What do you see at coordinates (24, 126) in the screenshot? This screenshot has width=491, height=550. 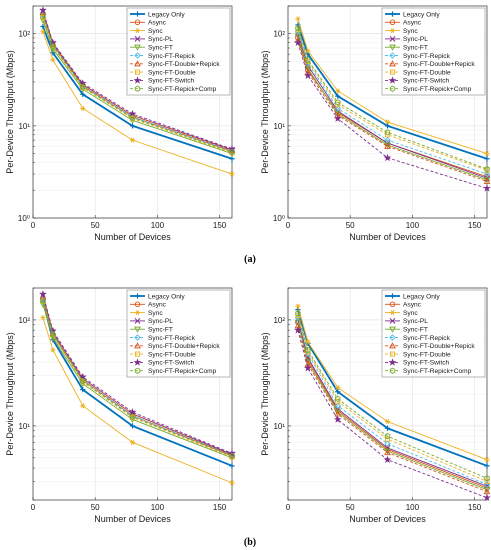 I see `y-tick-label: 10¹` at bounding box center [24, 126].